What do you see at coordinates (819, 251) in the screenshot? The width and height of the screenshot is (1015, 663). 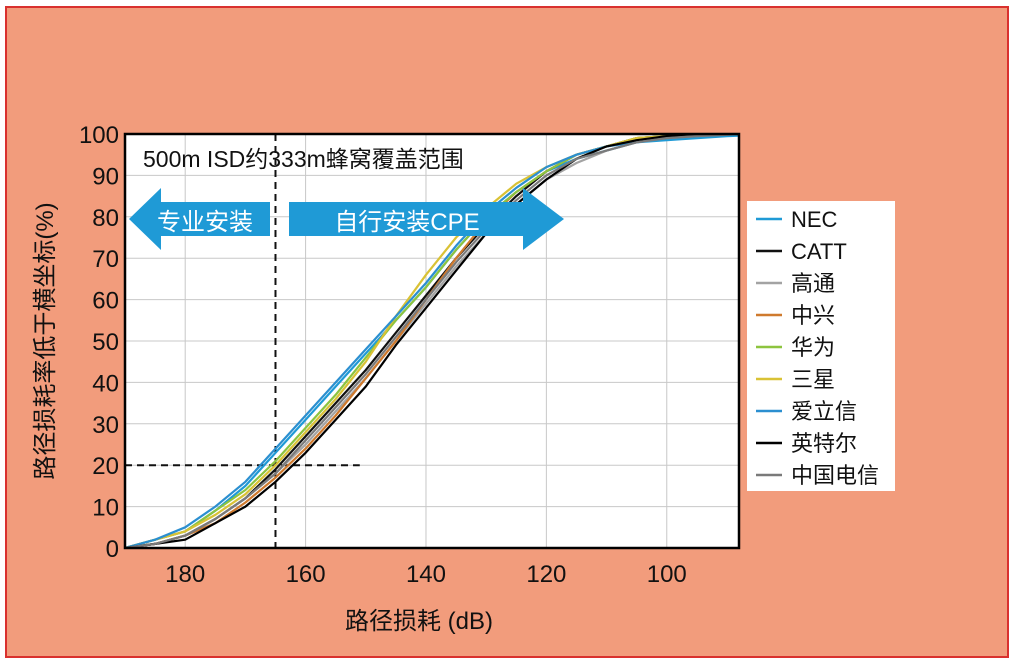 I see `legend-label: CATT` at bounding box center [819, 251].